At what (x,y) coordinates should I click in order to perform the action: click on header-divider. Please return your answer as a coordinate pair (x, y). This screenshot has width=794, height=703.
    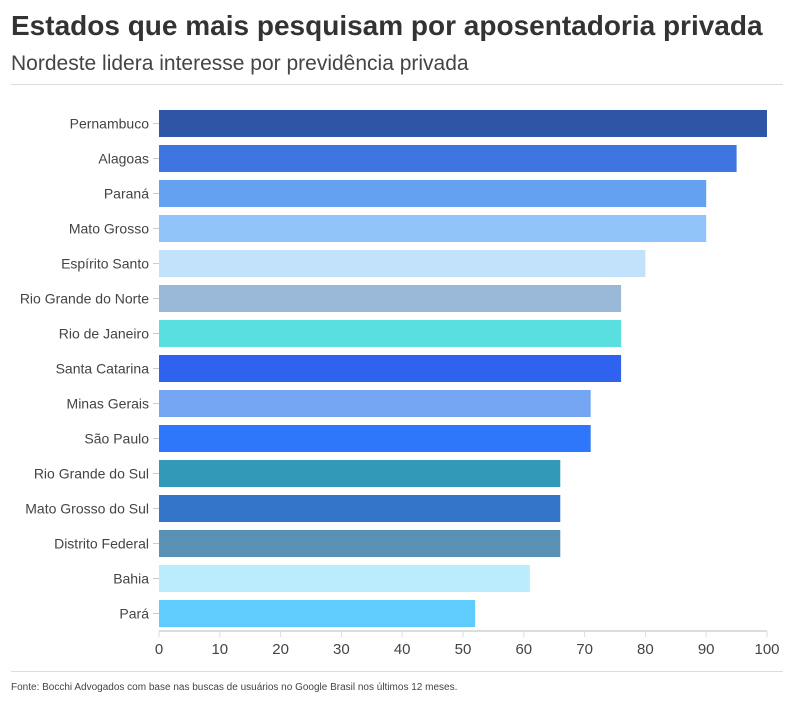
    Looking at the image, I should click on (397, 84).